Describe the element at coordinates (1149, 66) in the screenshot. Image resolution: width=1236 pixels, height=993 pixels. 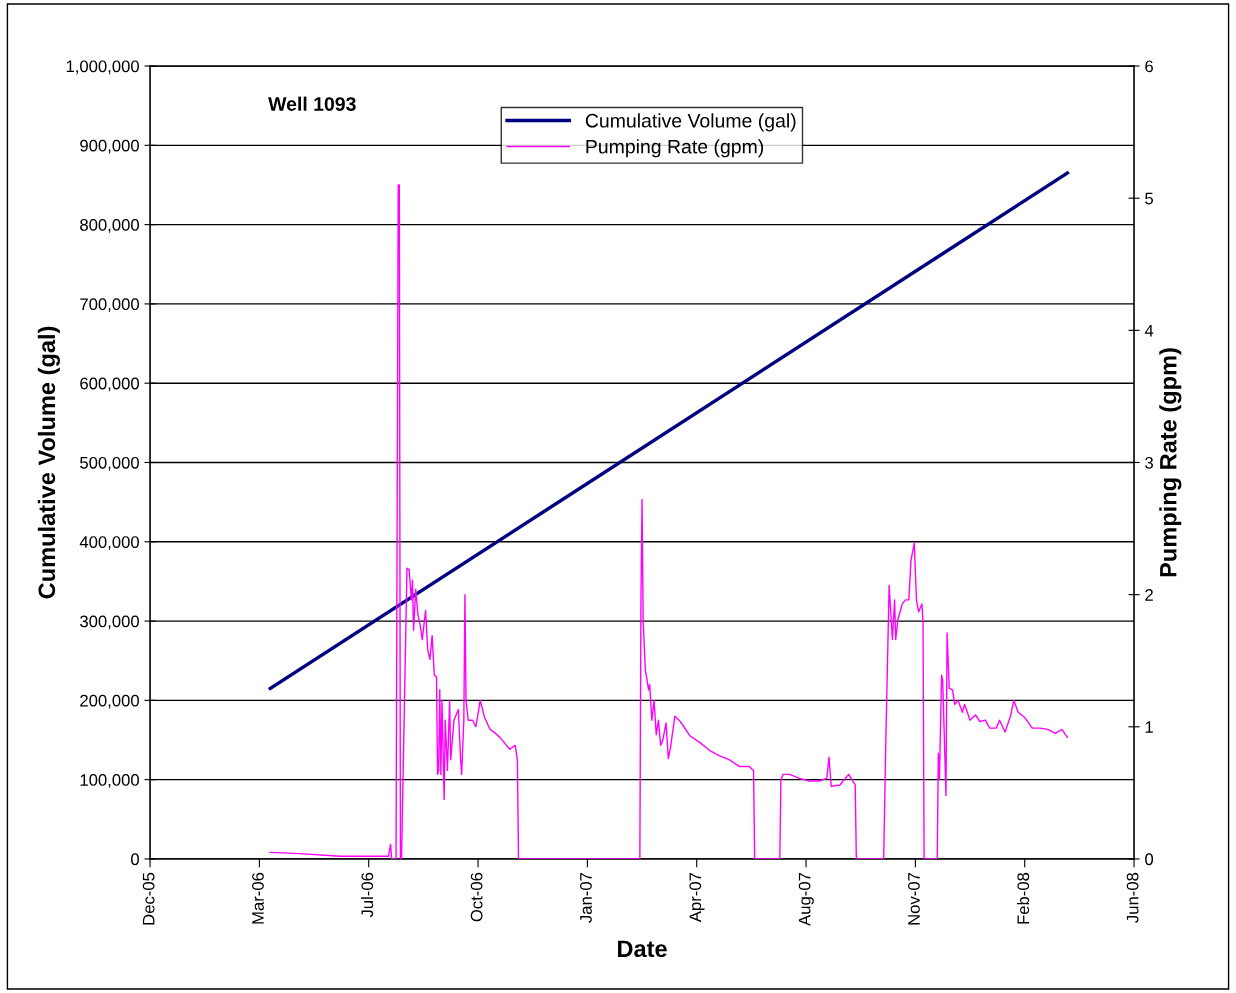
I see `y2-tick-label: 6` at that location.